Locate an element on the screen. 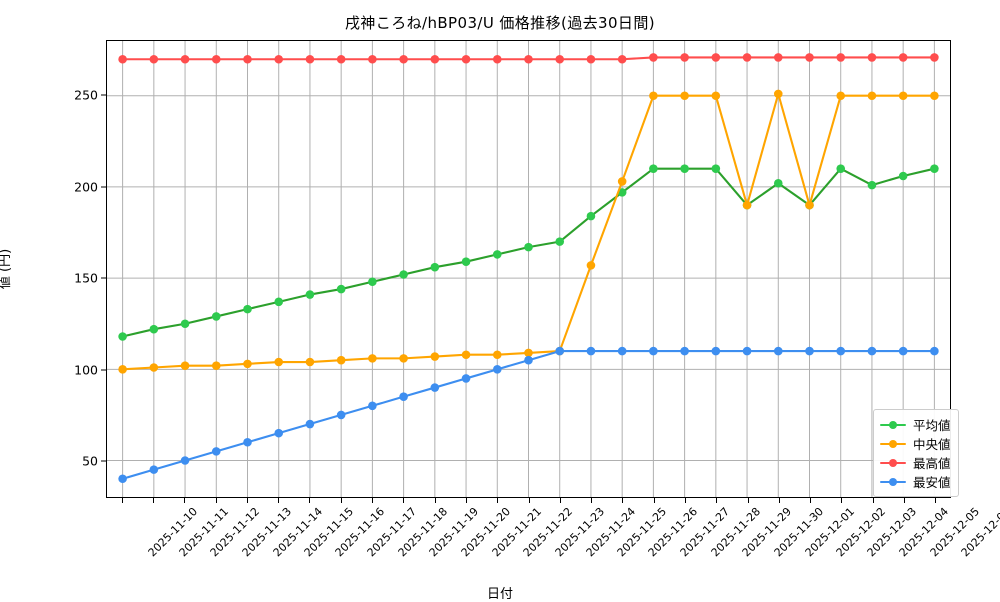  legend-item-4: 最安値 is located at coordinates (915, 481).